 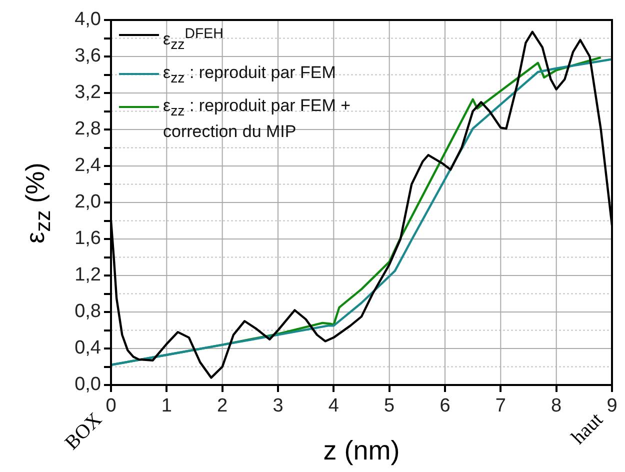 What do you see at coordinates (87, 19) in the screenshot?
I see `y-tick-label: 4,0` at bounding box center [87, 19].